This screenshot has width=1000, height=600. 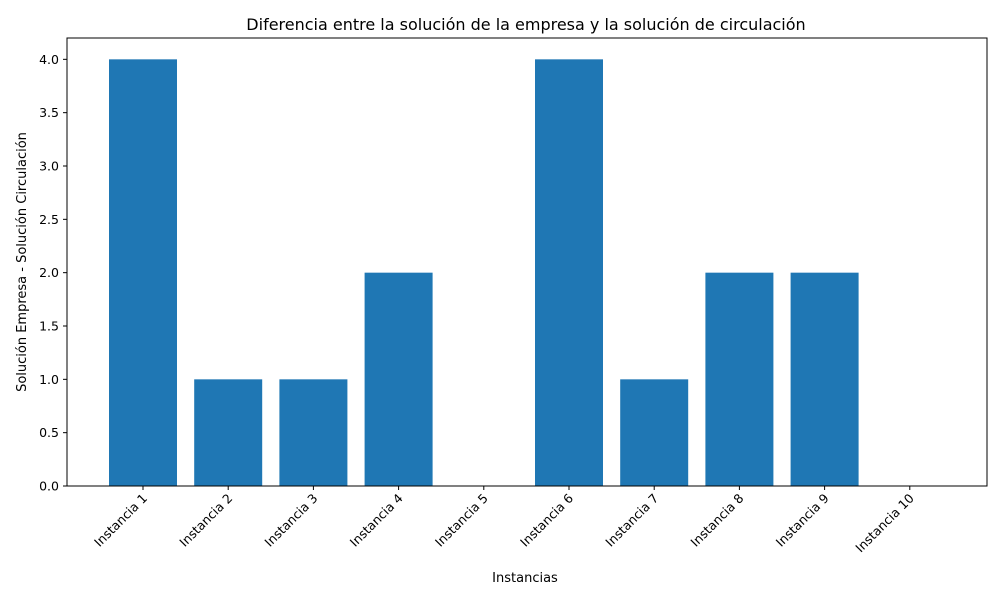 I want to click on x-tick-label: Instancia 7, so click(x=631, y=520).